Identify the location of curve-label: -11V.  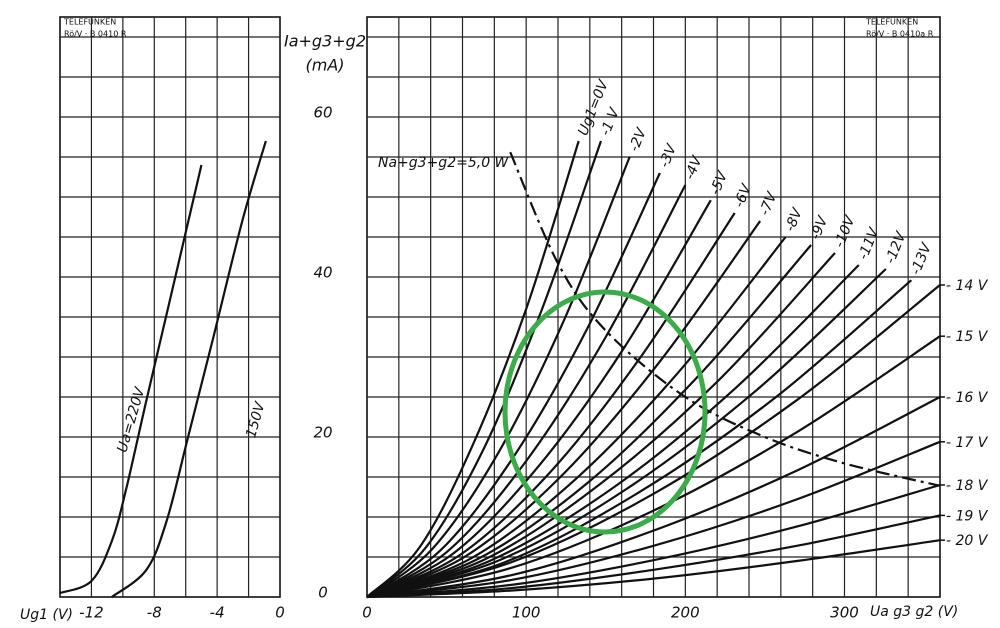
(869, 243).